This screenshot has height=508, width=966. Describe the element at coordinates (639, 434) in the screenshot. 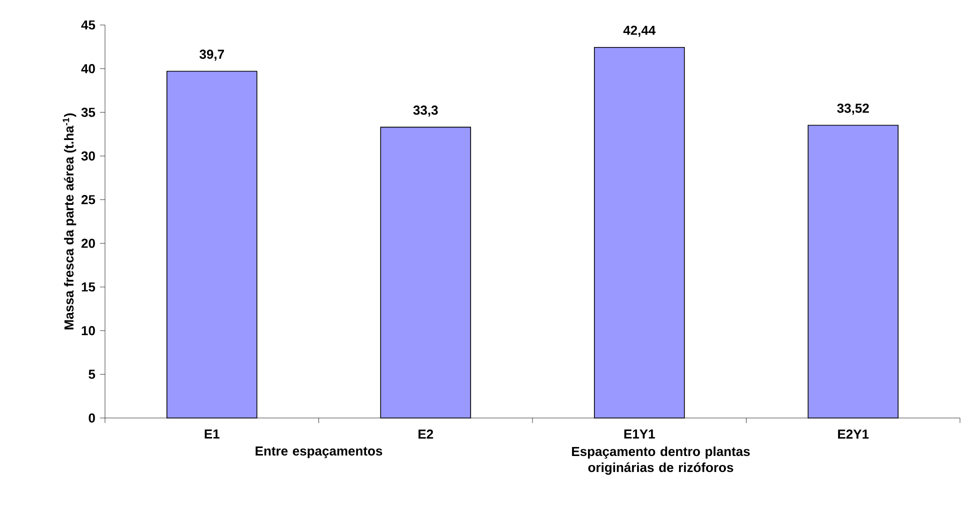

I see `x-tick-label: E1Y1` at that location.